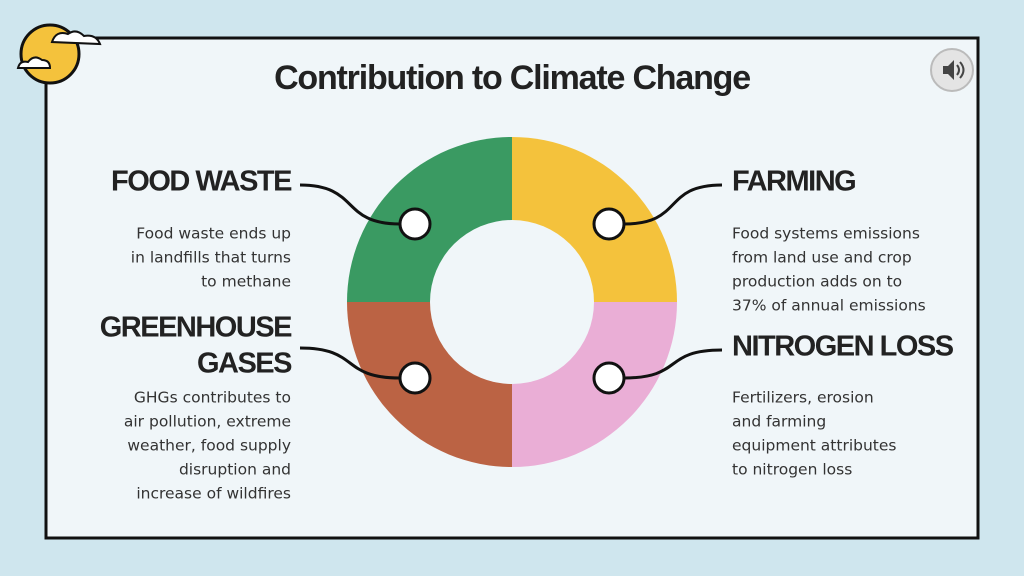 This screenshot has width=1024, height=576. I want to click on section-text: to nitrogen loss, so click(792, 470).